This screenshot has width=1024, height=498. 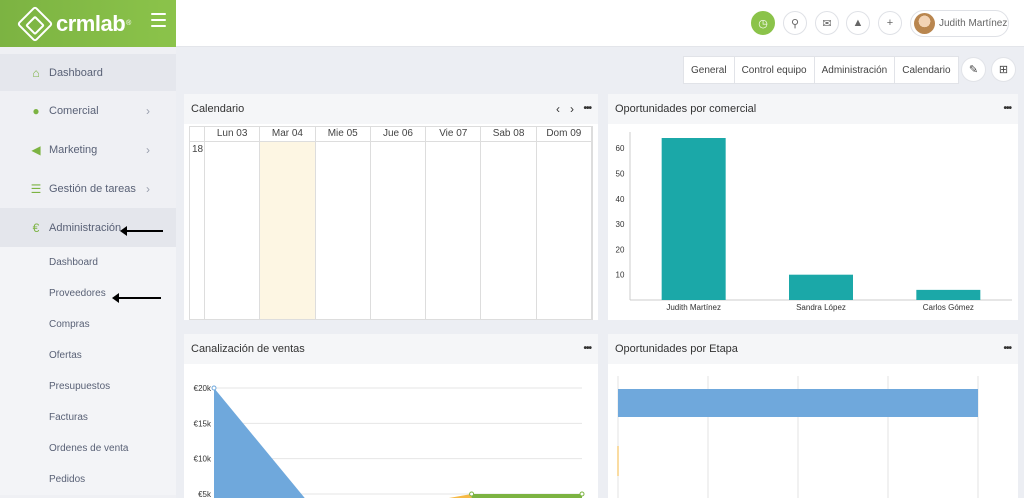 What do you see at coordinates (620, 224) in the screenshot?
I see `y-tick-label: 30` at bounding box center [620, 224].